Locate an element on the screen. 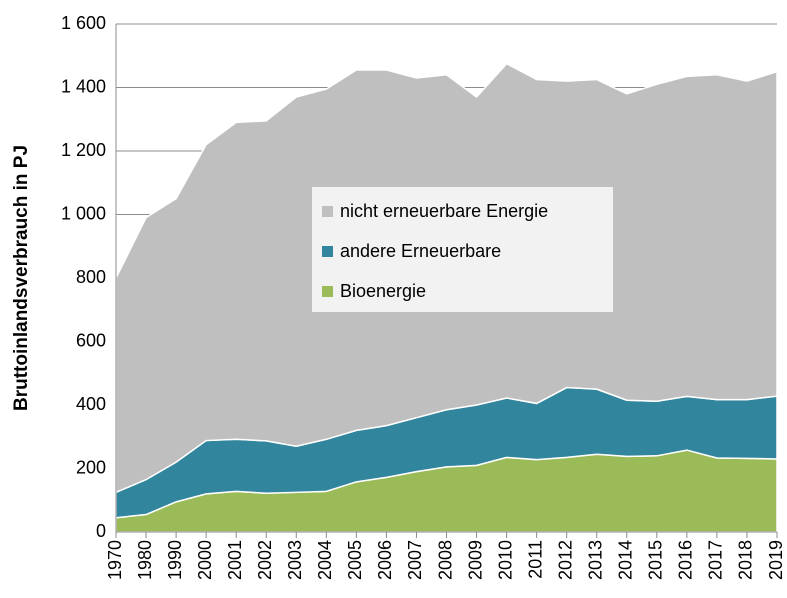 This screenshot has height=598, width=787. x-tick-label: 2015 is located at coordinates (656, 560).